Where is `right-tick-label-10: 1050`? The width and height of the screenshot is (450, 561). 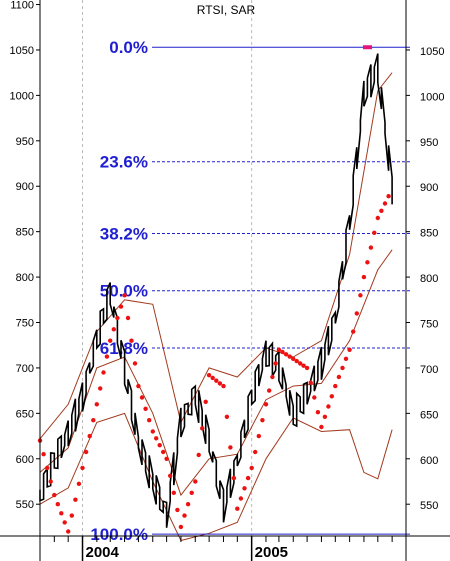
right-tick-label-10: 1050 is located at coordinates (432, 52).